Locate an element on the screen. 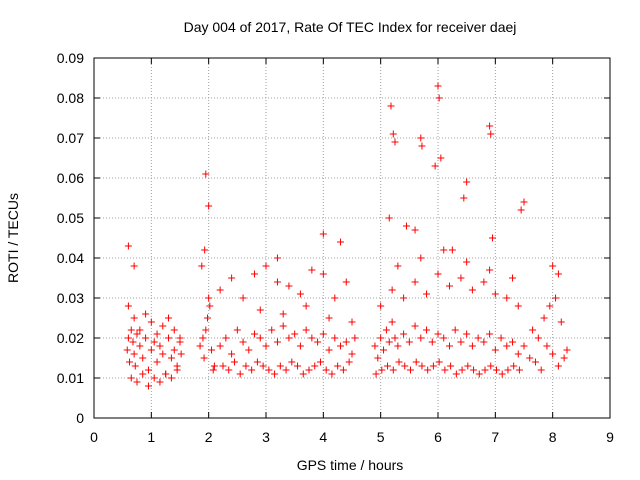  y-axis-label: ROTI / TECUs is located at coordinates (13, 238).